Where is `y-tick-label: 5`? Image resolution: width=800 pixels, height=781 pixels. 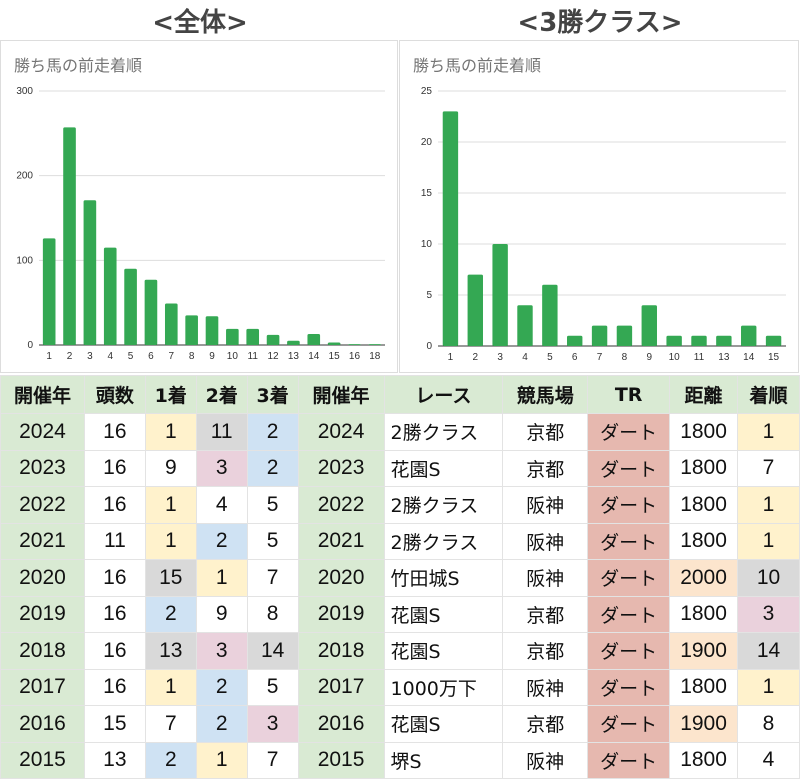
y-tick-label: 5 is located at coordinates (429, 295).